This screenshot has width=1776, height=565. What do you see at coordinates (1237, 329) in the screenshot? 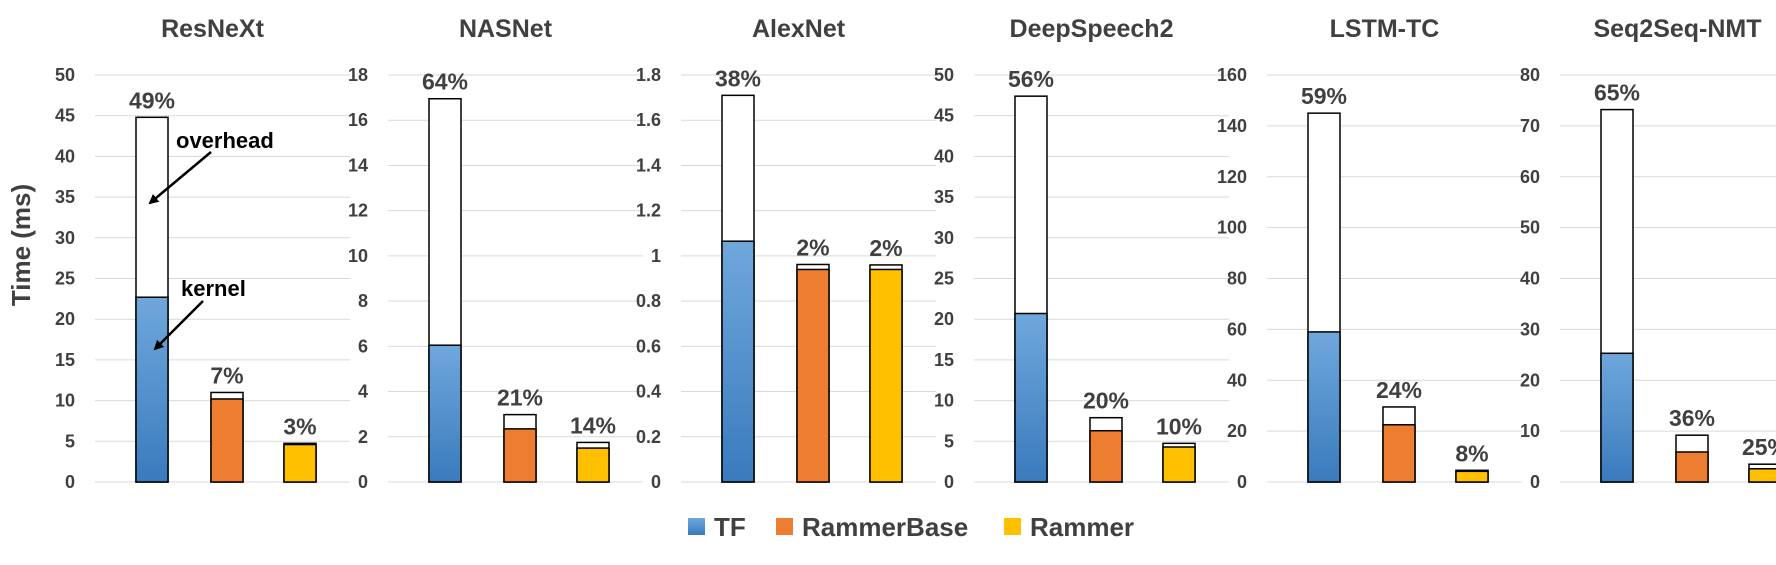
I see `y-tick-label: 60` at bounding box center [1237, 329].